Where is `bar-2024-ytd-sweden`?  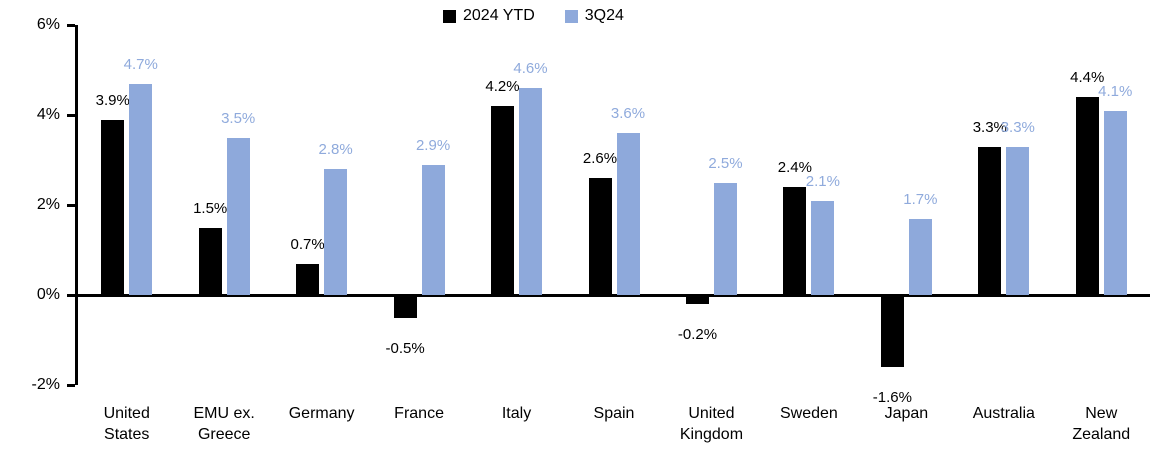 bar-2024-ytd-sweden is located at coordinates (795, 241).